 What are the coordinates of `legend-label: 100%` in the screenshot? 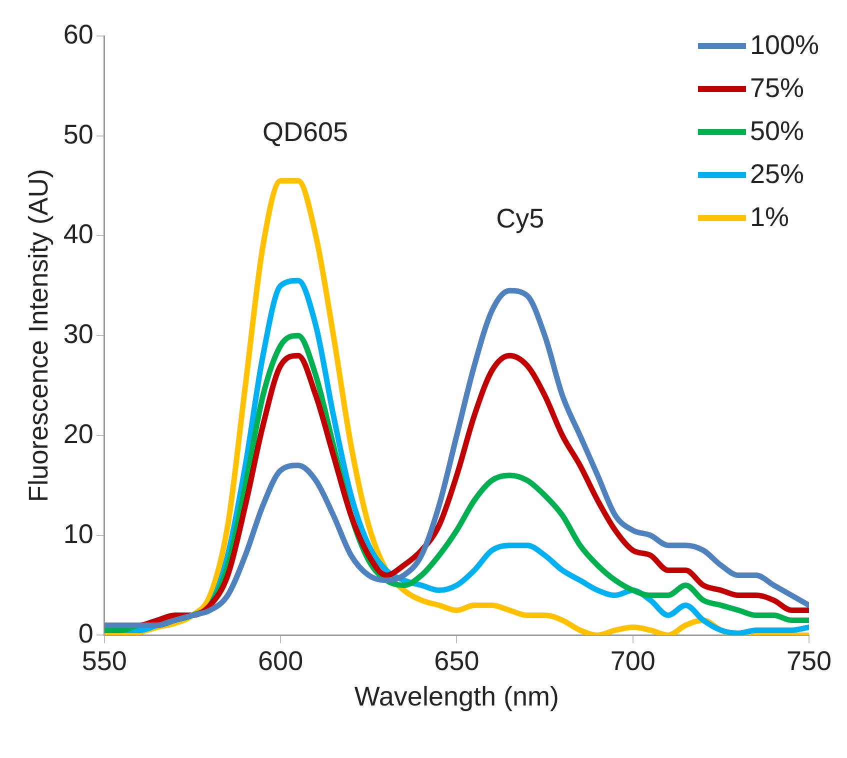 It's located at (785, 45).